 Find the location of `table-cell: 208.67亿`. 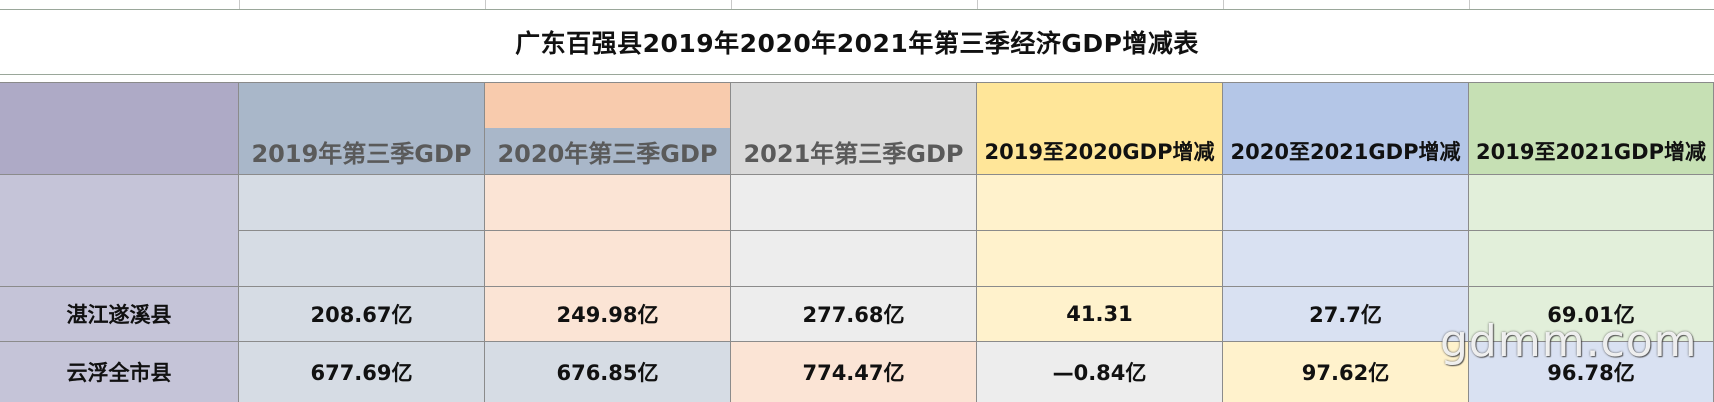

table-cell: 208.67亿 is located at coordinates (362, 314).